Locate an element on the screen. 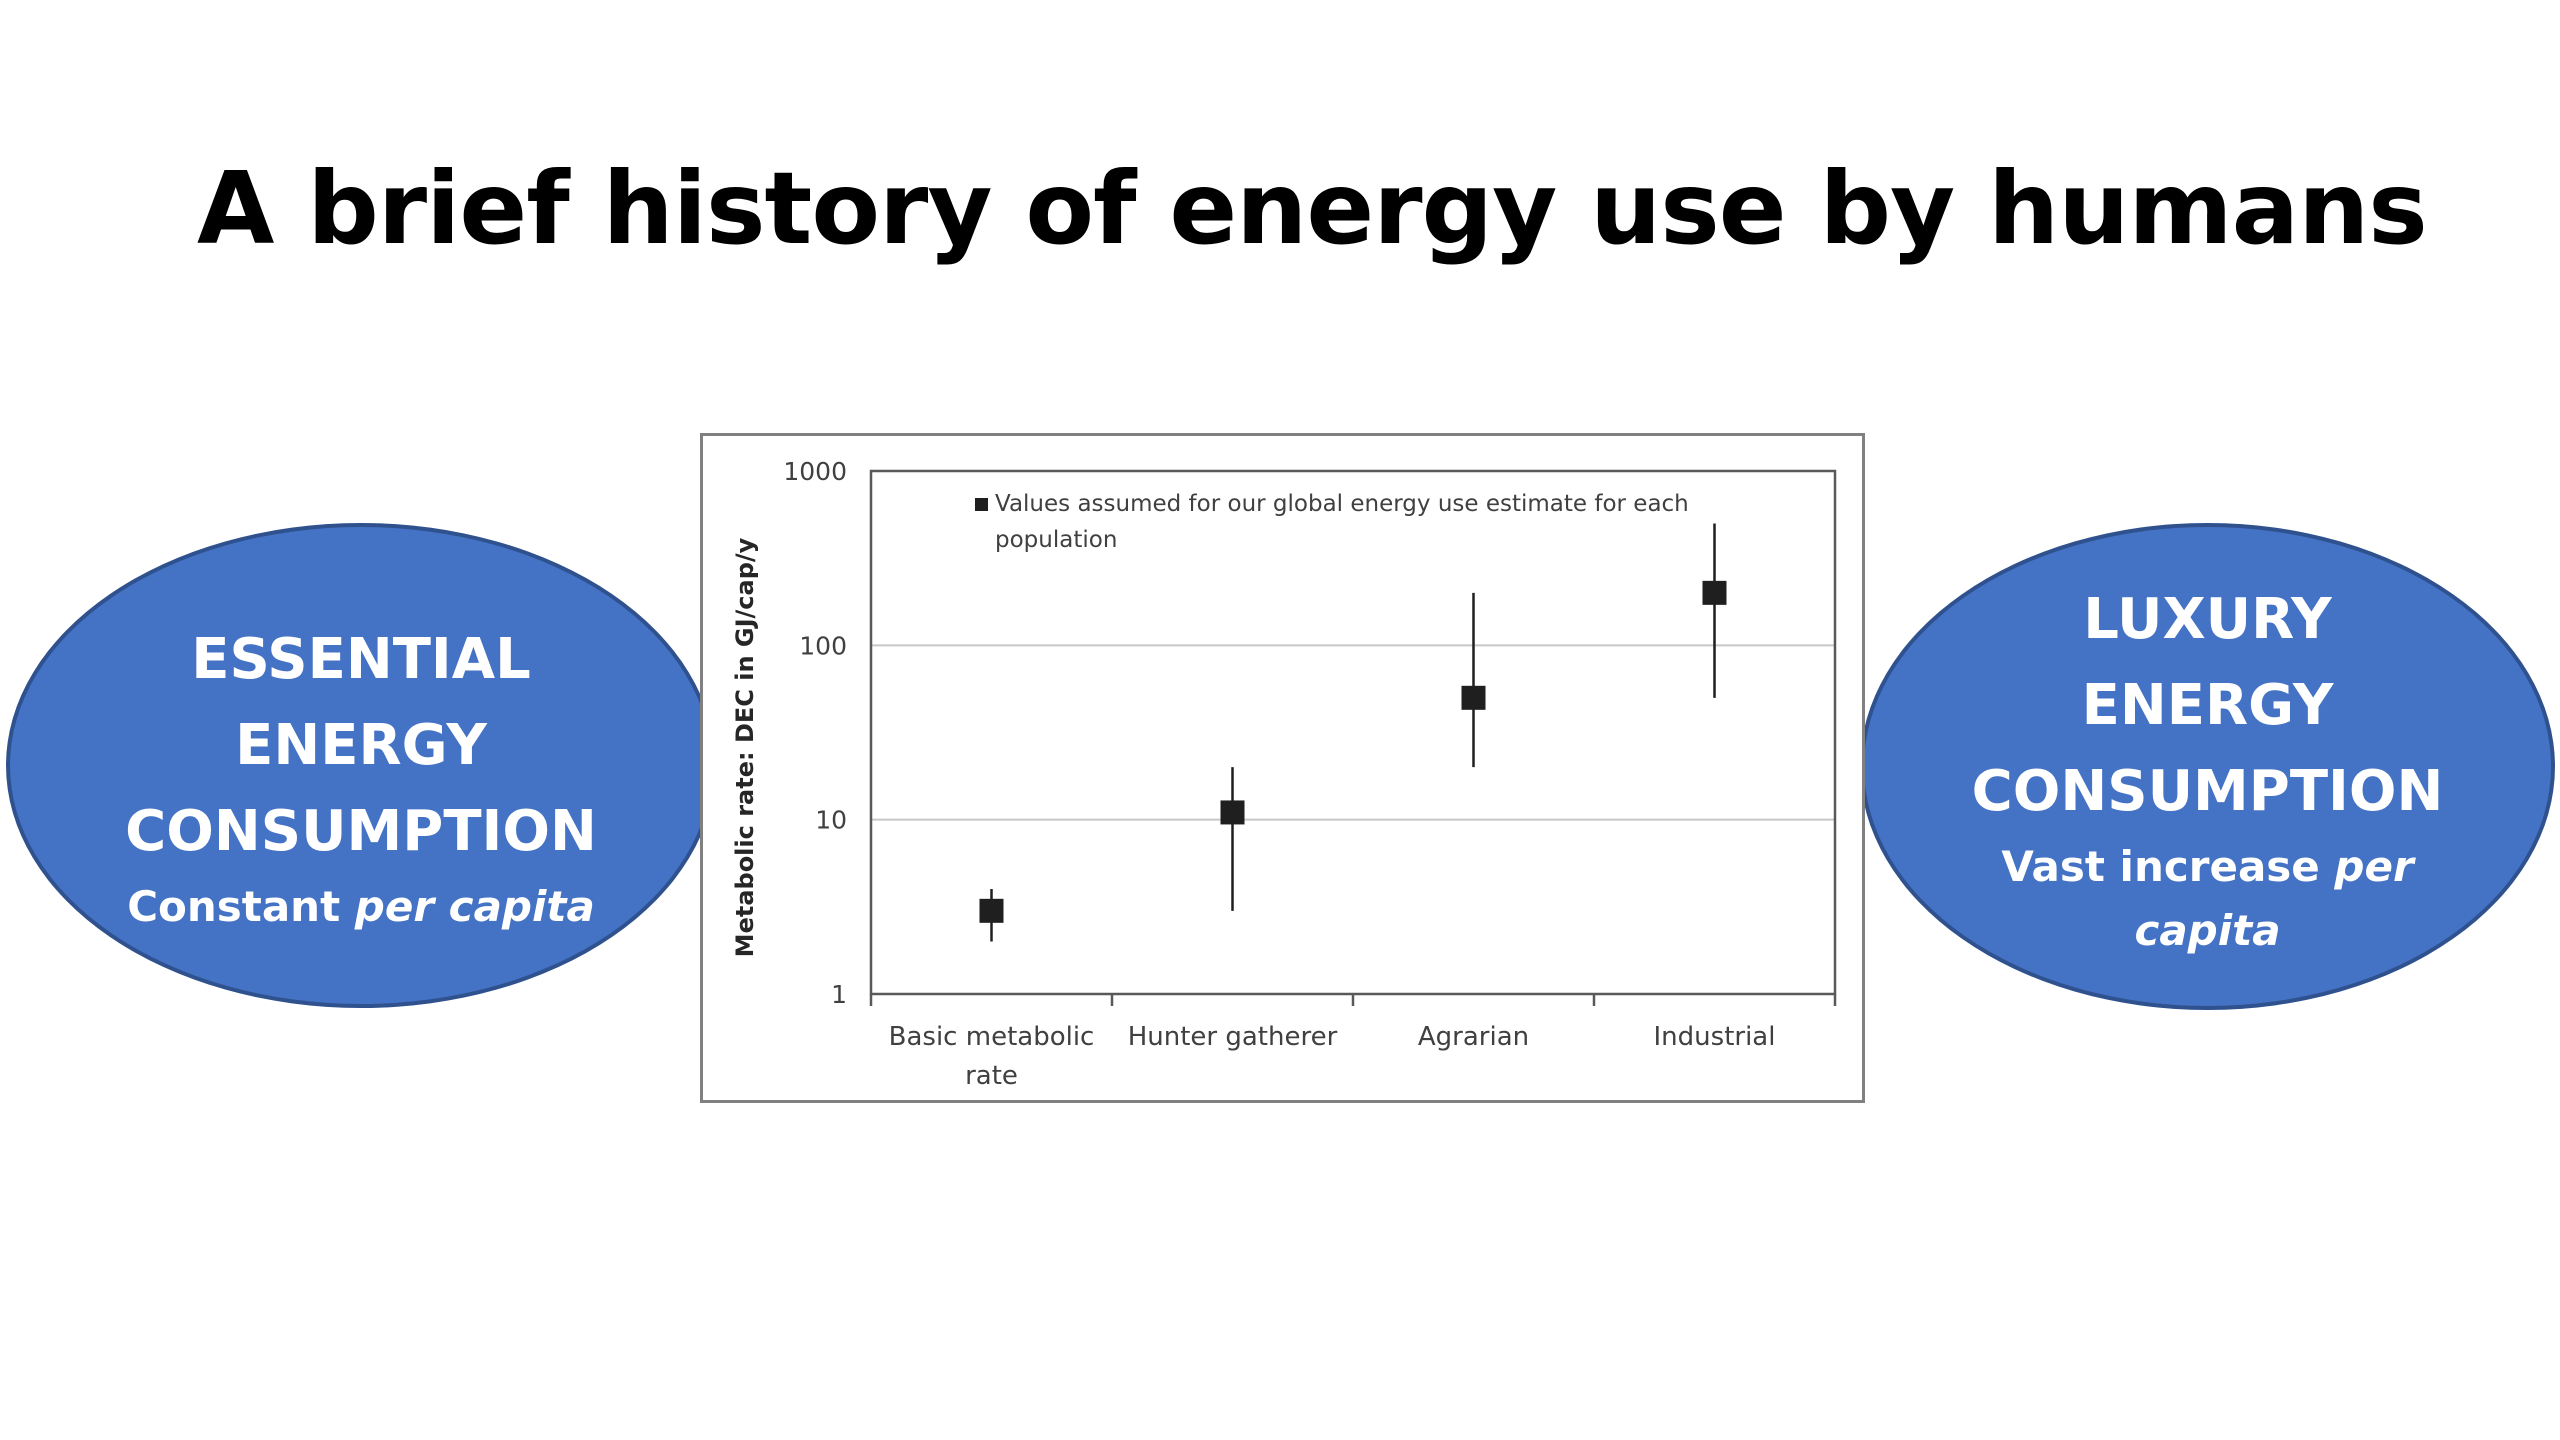  essential-heading-line-3: CONSUMPTION is located at coordinates (361, 831).